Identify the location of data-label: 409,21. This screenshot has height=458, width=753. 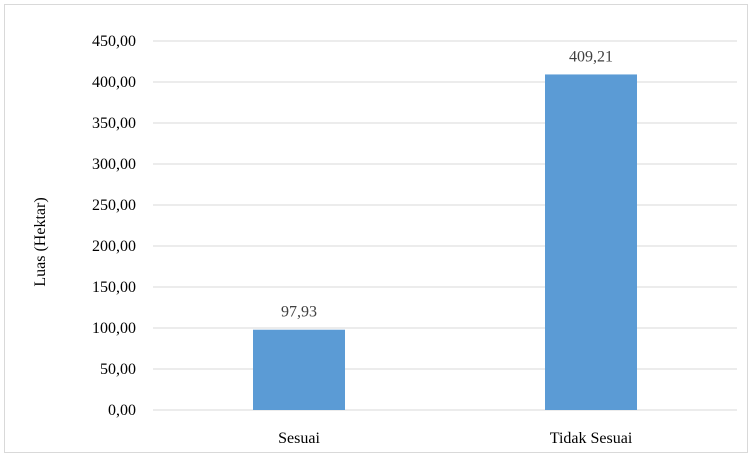
(591, 56).